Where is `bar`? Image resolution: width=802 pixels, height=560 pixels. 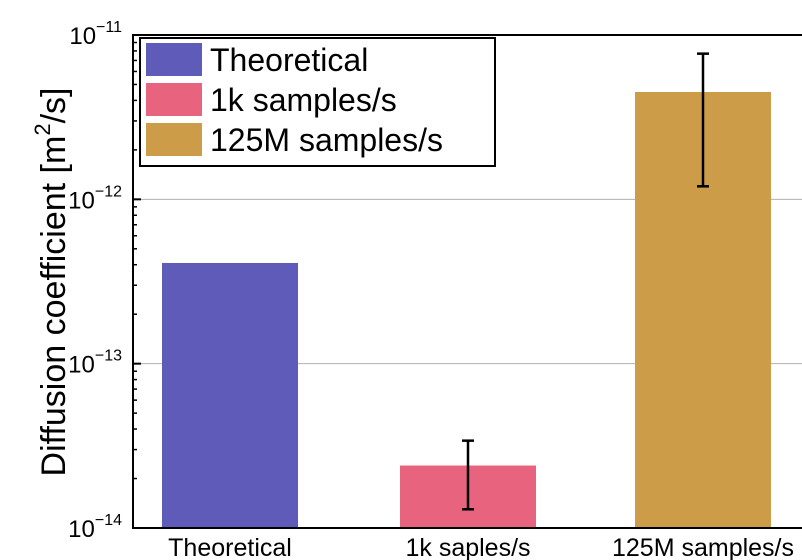
bar is located at coordinates (230, 395).